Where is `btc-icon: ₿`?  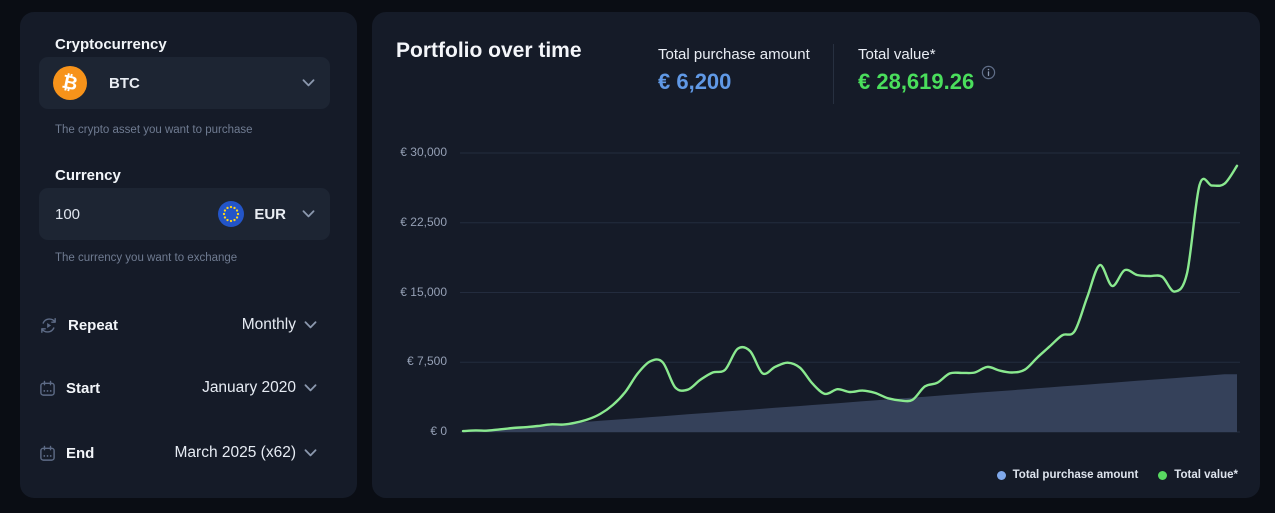 btc-icon: ₿ is located at coordinates (70, 83).